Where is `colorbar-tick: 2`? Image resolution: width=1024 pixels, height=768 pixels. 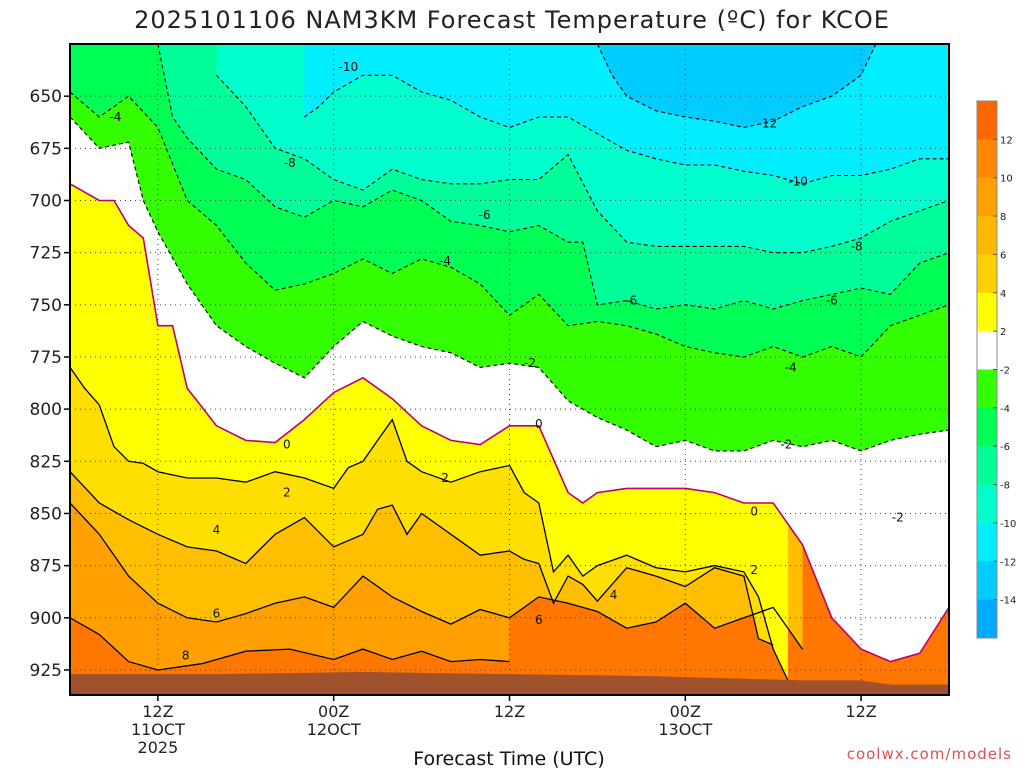
colorbar-tick: 2 is located at coordinates (1003, 332).